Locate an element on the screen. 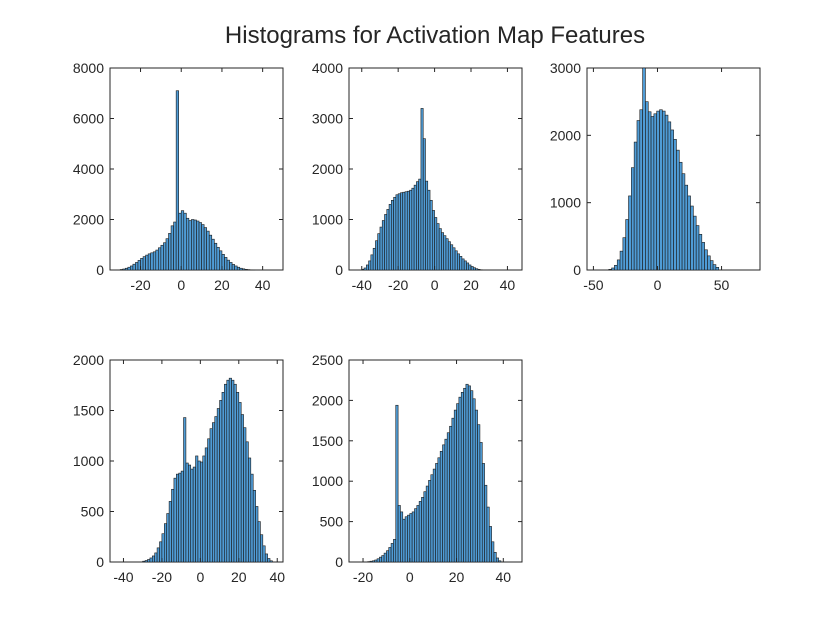 This screenshot has height=630, width=840. y-tick-label: 1500 is located at coordinates (88, 411).